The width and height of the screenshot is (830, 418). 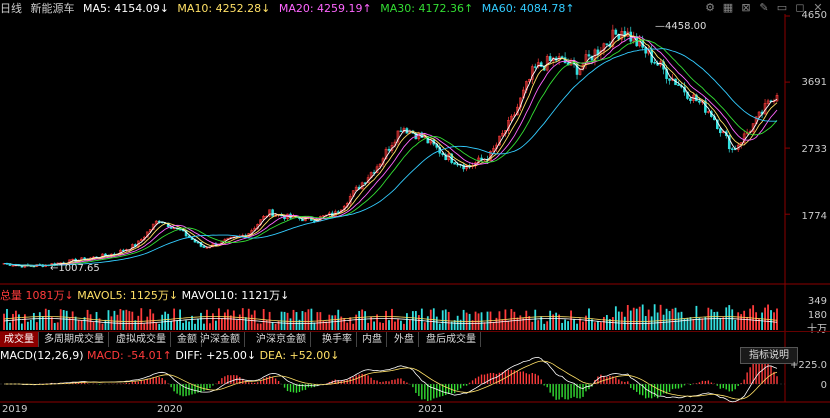 I want to click on tab-virtual-volume: 虚拟成交量, so click(x=141, y=339).